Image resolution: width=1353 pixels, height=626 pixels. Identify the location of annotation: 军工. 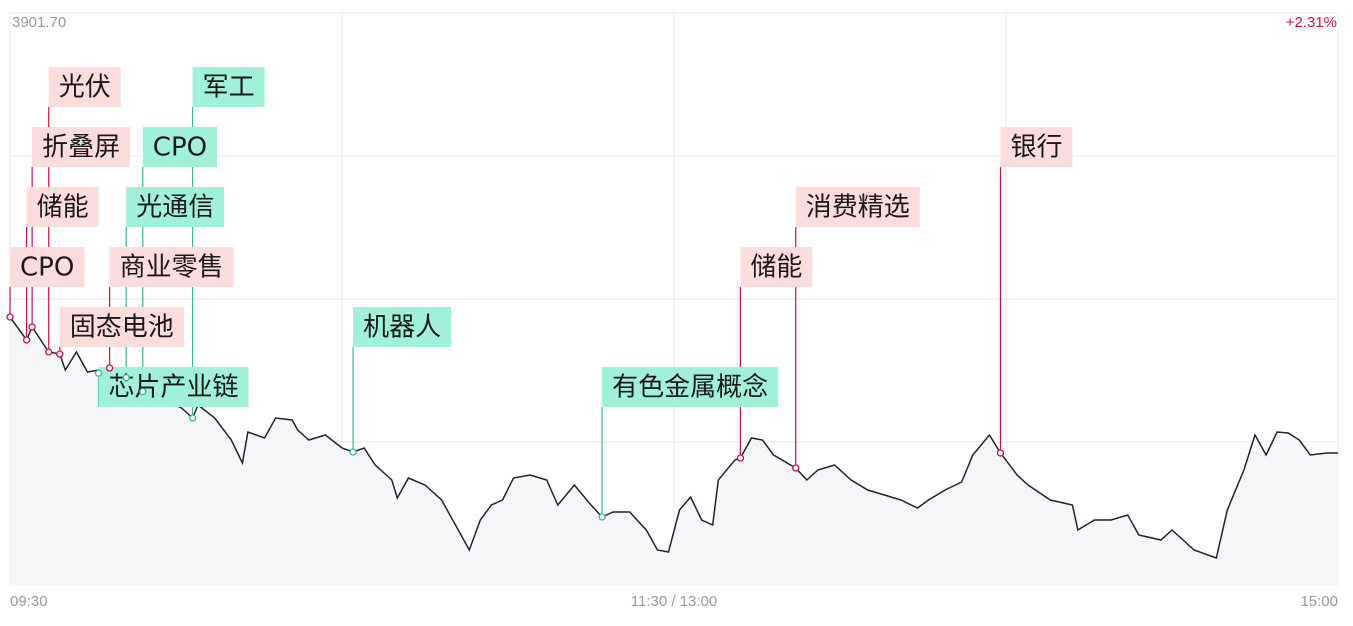
(228, 87).